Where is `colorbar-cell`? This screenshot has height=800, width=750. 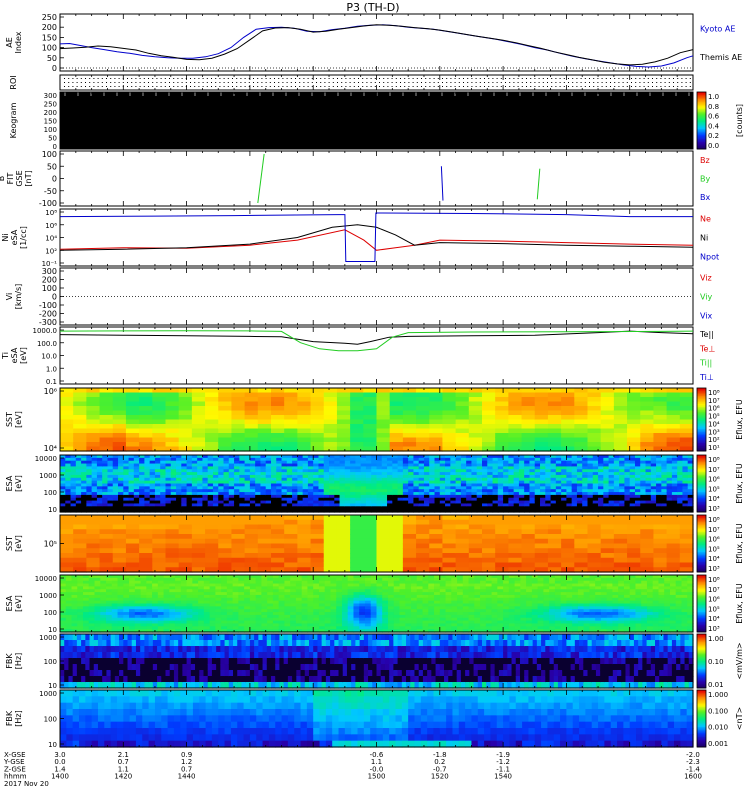 colorbar-cell is located at coordinates (701, 450).